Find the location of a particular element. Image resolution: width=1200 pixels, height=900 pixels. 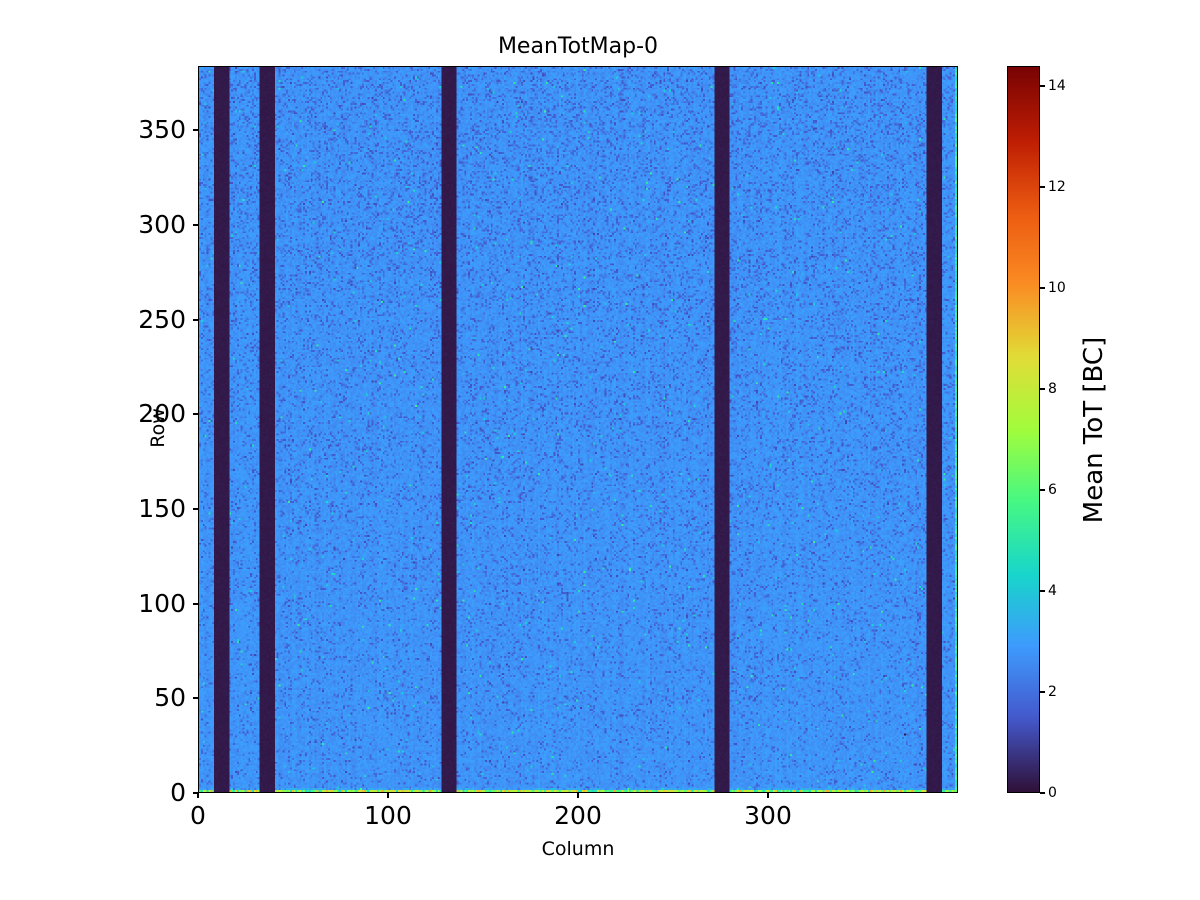

colorbar-label: Mean ToT [BC] is located at coordinates (1094, 430).